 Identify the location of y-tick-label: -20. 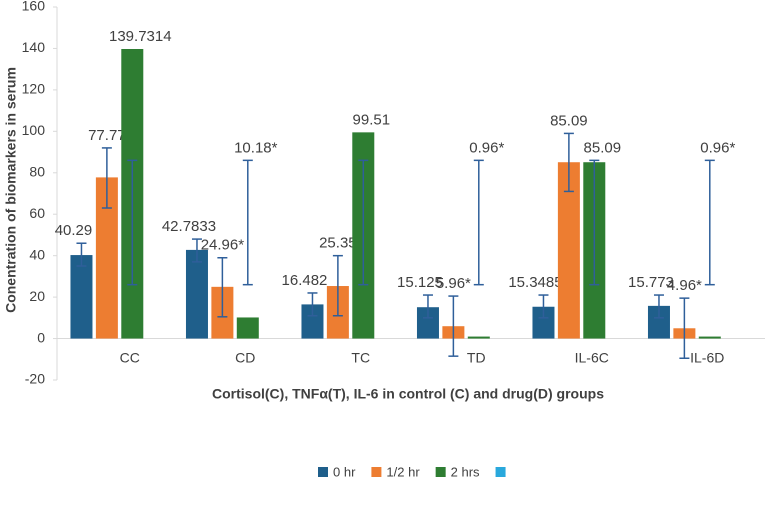
(35, 379).